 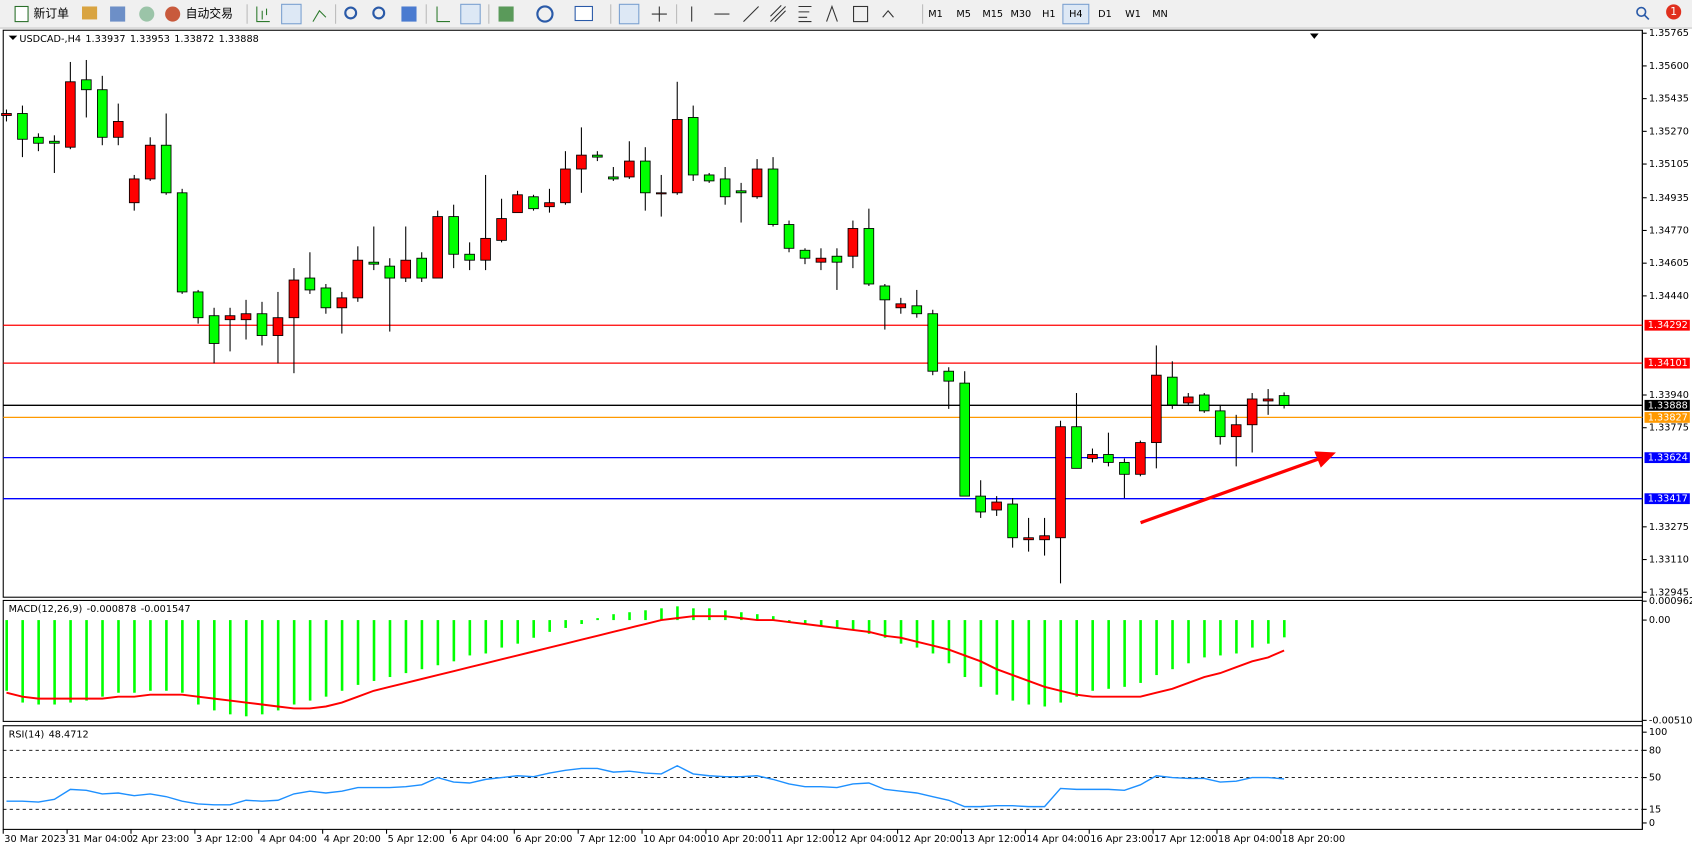 What do you see at coordinates (1660, 620) in the screenshot?
I see `y-tick-label: 0.00` at bounding box center [1660, 620].